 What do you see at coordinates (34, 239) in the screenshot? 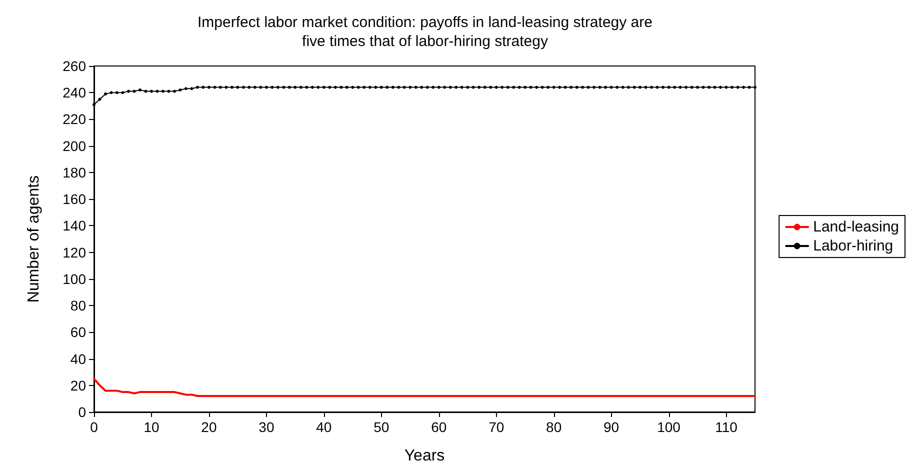
I see `y-axis-title: Number of agents` at bounding box center [34, 239].